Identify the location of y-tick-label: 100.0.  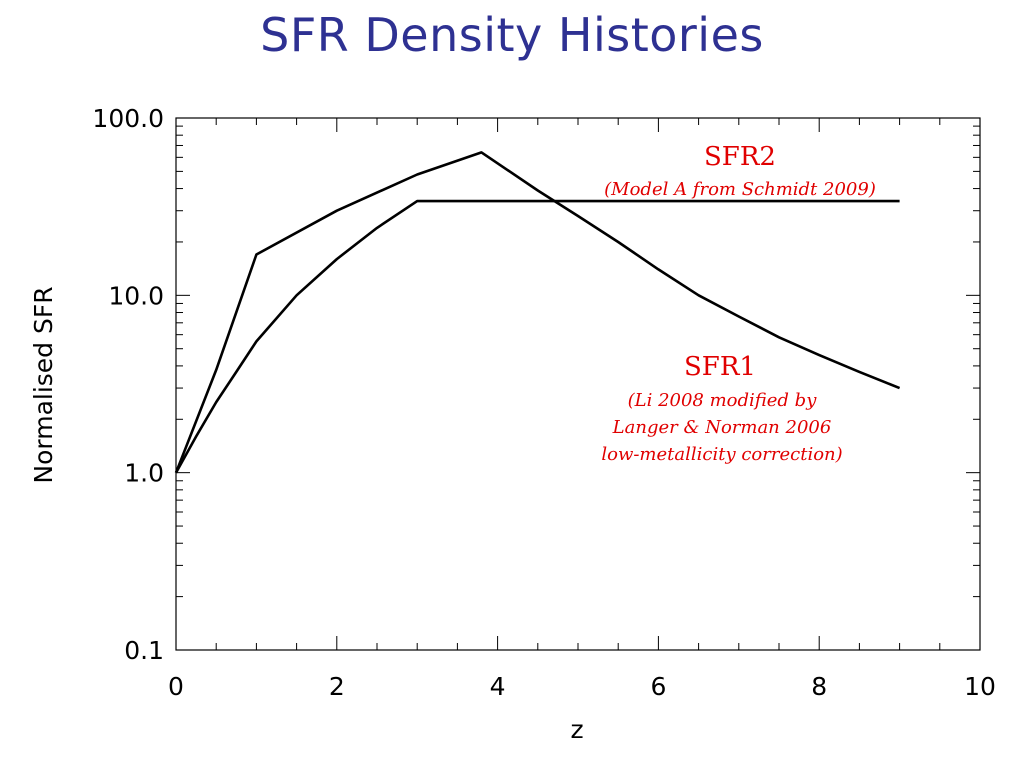
(128, 118).